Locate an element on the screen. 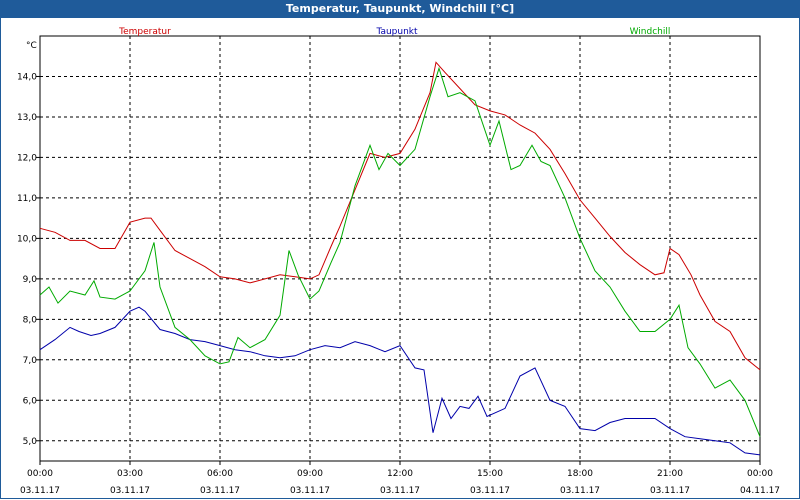 Image resolution: width=800 pixels, height=500 pixels. legend: Temperatur Taupunkt Windchill is located at coordinates (394, 32).